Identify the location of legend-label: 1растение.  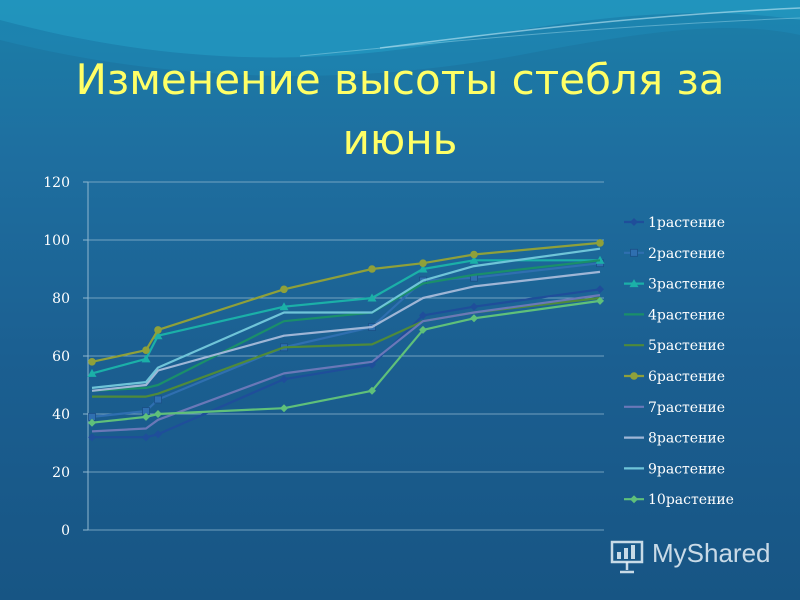
(686, 223).